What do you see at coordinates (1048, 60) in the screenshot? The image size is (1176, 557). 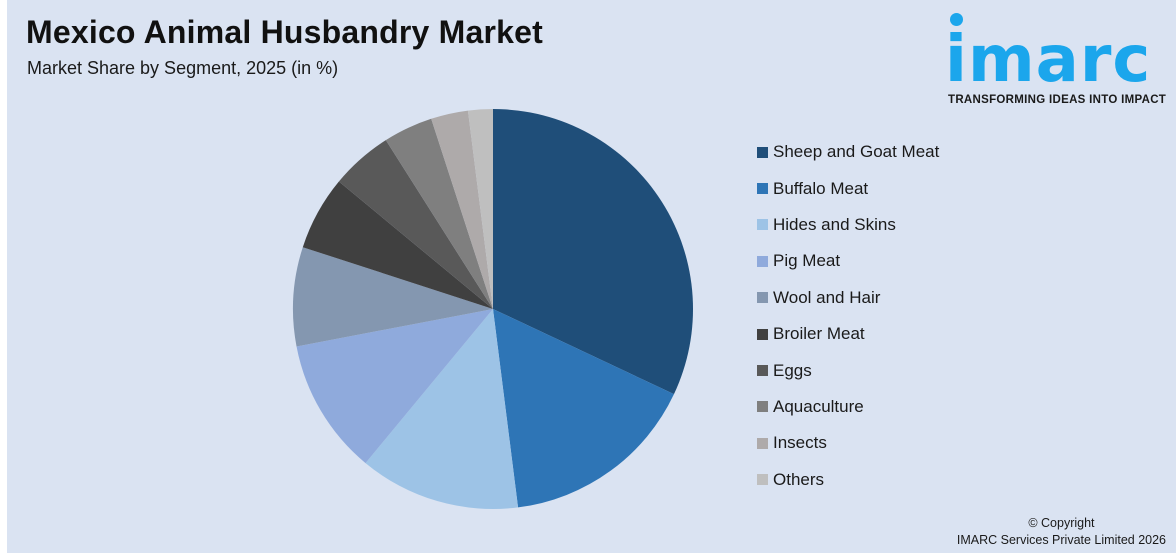 I see `logo-wordmark: imarc` at bounding box center [1048, 60].